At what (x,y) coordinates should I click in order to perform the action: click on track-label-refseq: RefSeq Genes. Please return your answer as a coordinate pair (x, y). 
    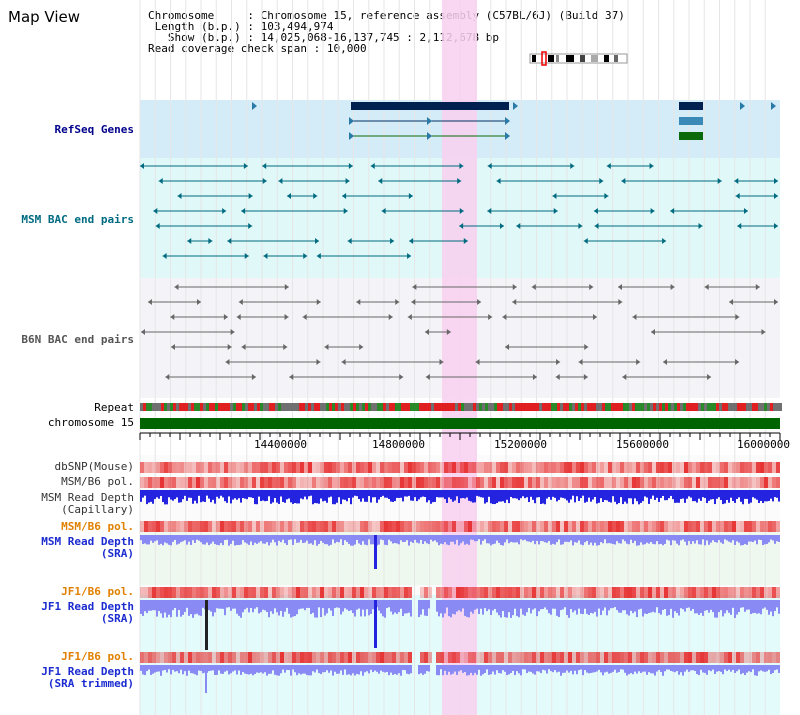
    Looking at the image, I should click on (94, 129).